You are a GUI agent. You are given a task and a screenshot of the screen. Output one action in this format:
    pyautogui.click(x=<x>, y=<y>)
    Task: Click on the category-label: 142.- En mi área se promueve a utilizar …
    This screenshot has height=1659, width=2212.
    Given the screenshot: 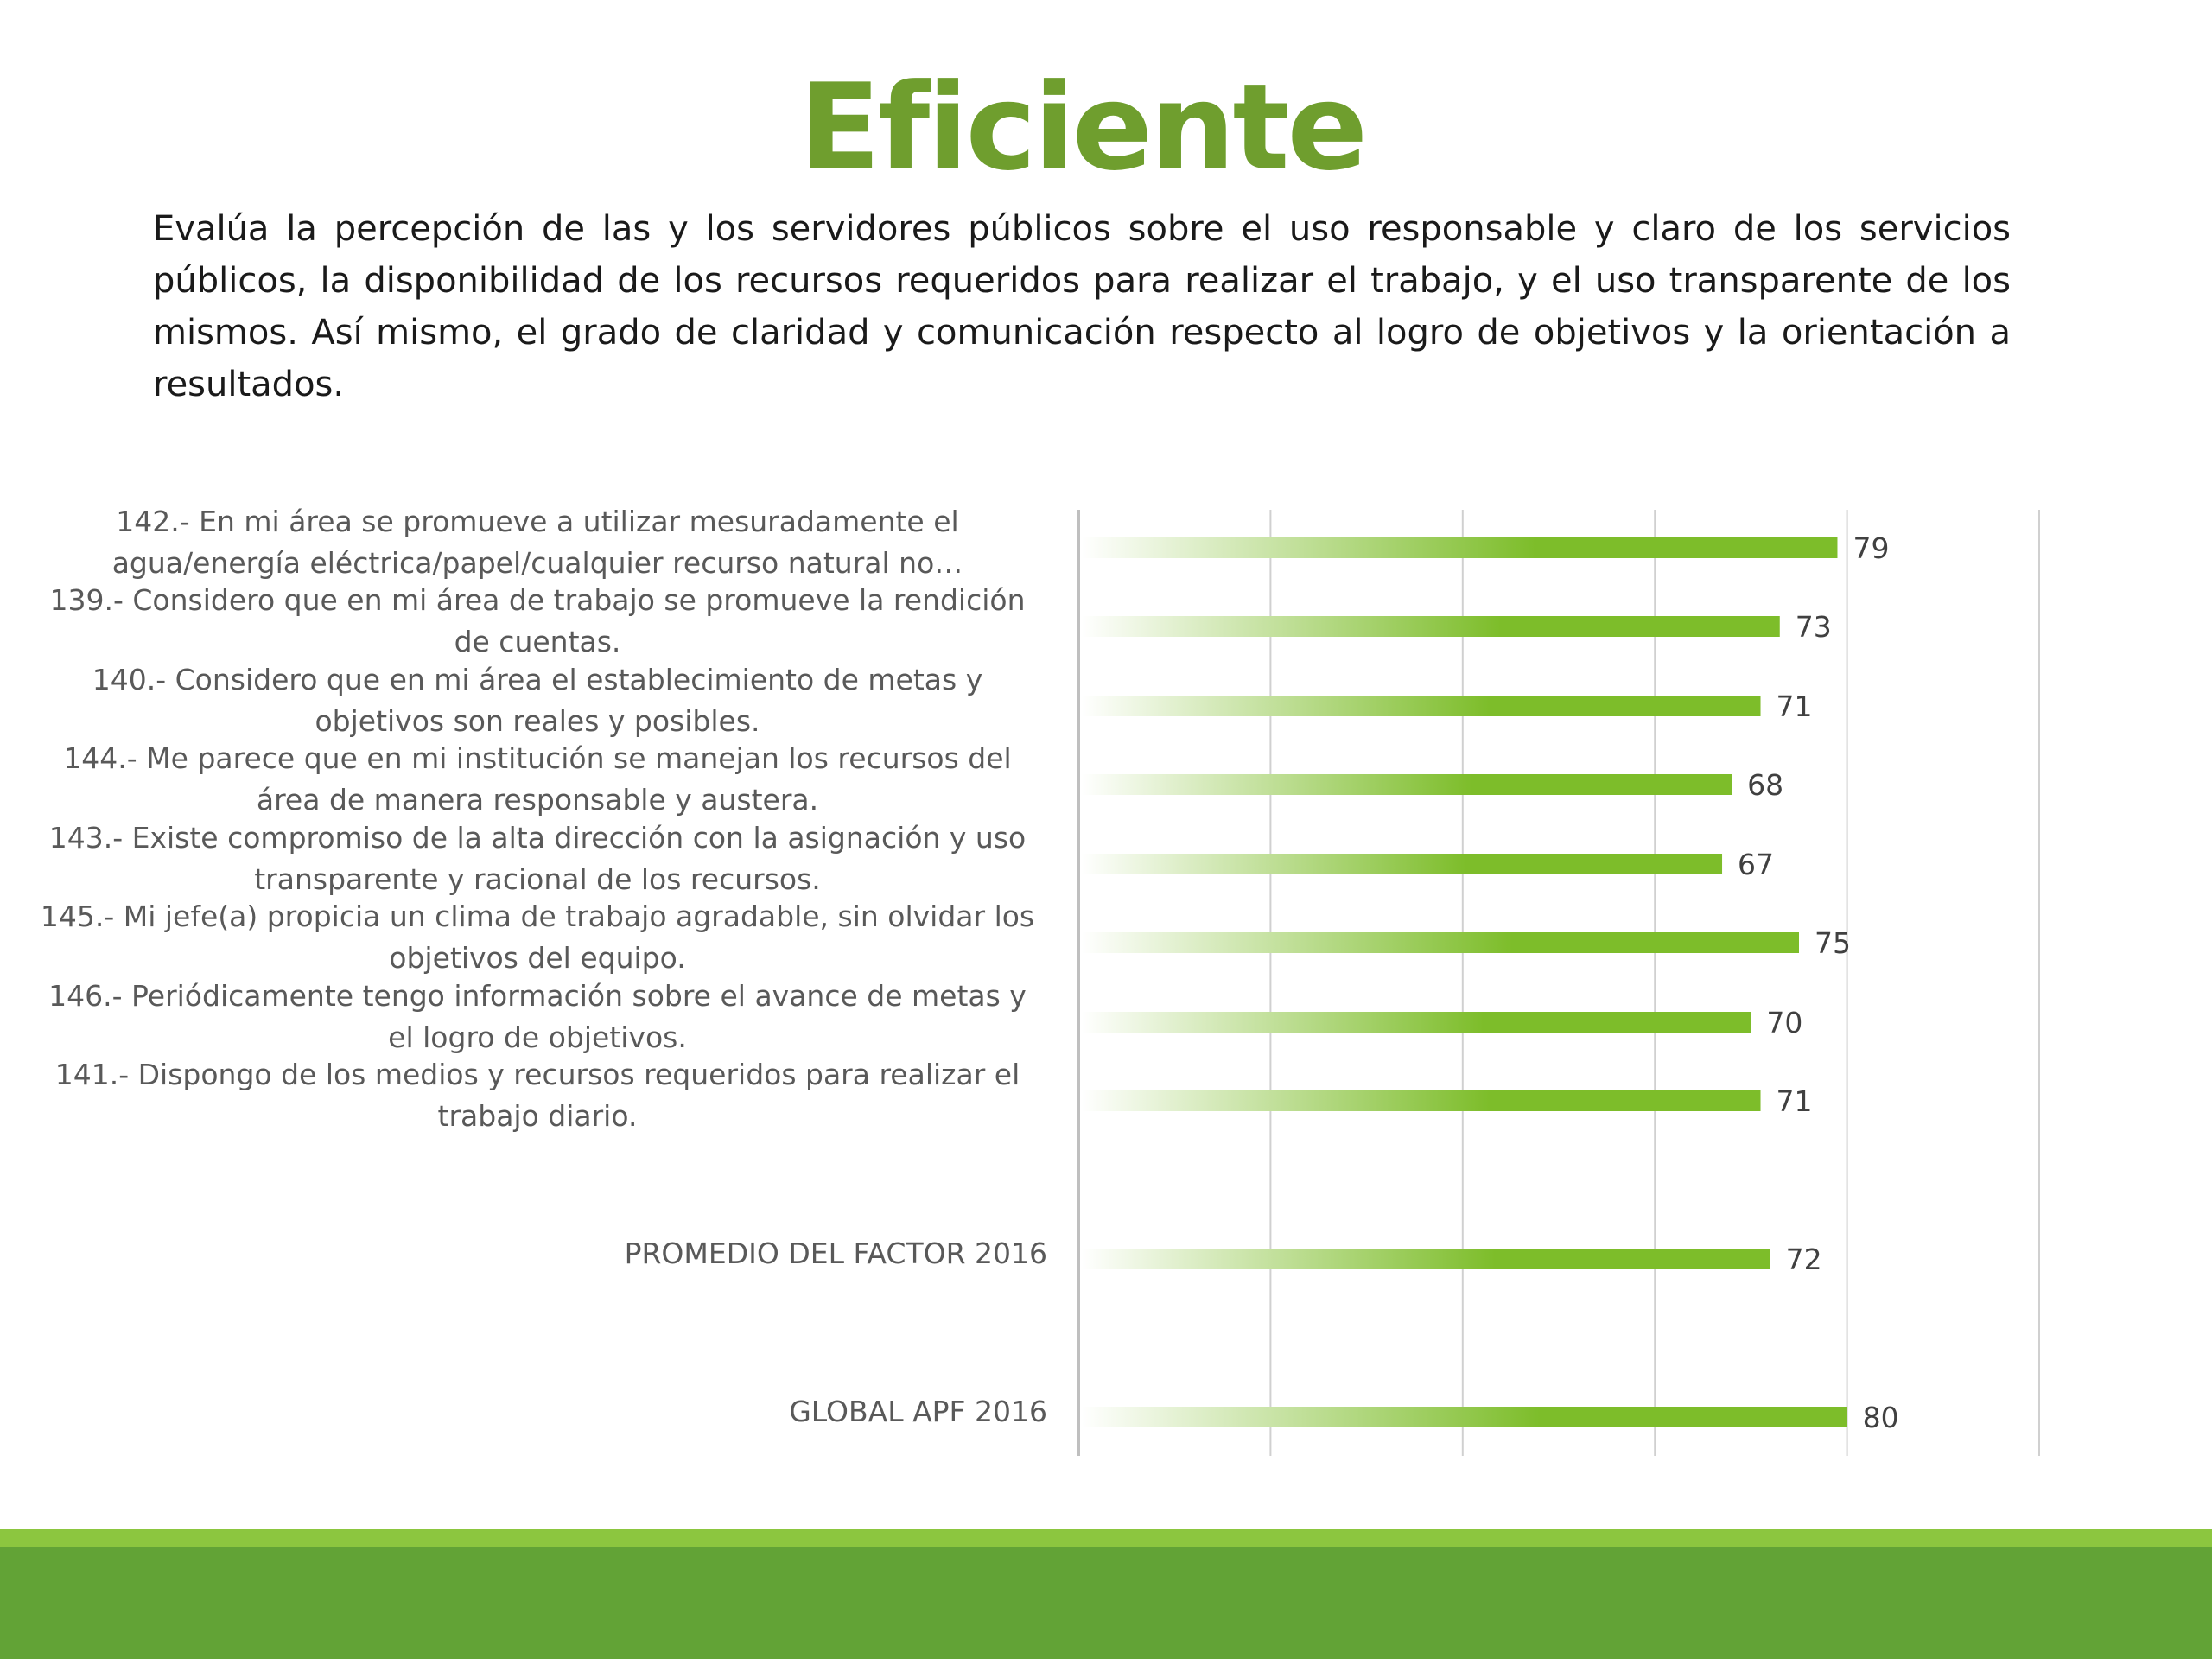 What is the action you would take?
    pyautogui.click(x=537, y=542)
    